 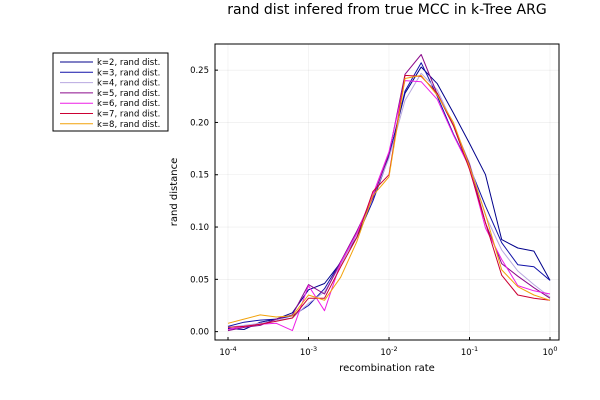 What do you see at coordinates (128, 63) in the screenshot?
I see `legend-label-k2: k=2, rand dist.` at bounding box center [128, 63].